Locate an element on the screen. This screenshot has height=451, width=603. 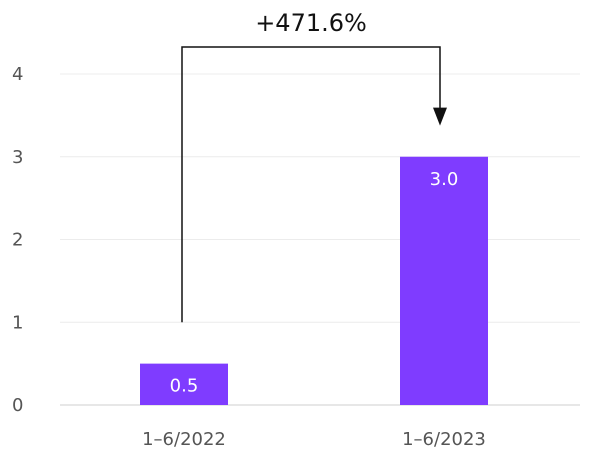
y-axis-ticks: 0 1 2 3 4 is located at coordinates (17, 240).